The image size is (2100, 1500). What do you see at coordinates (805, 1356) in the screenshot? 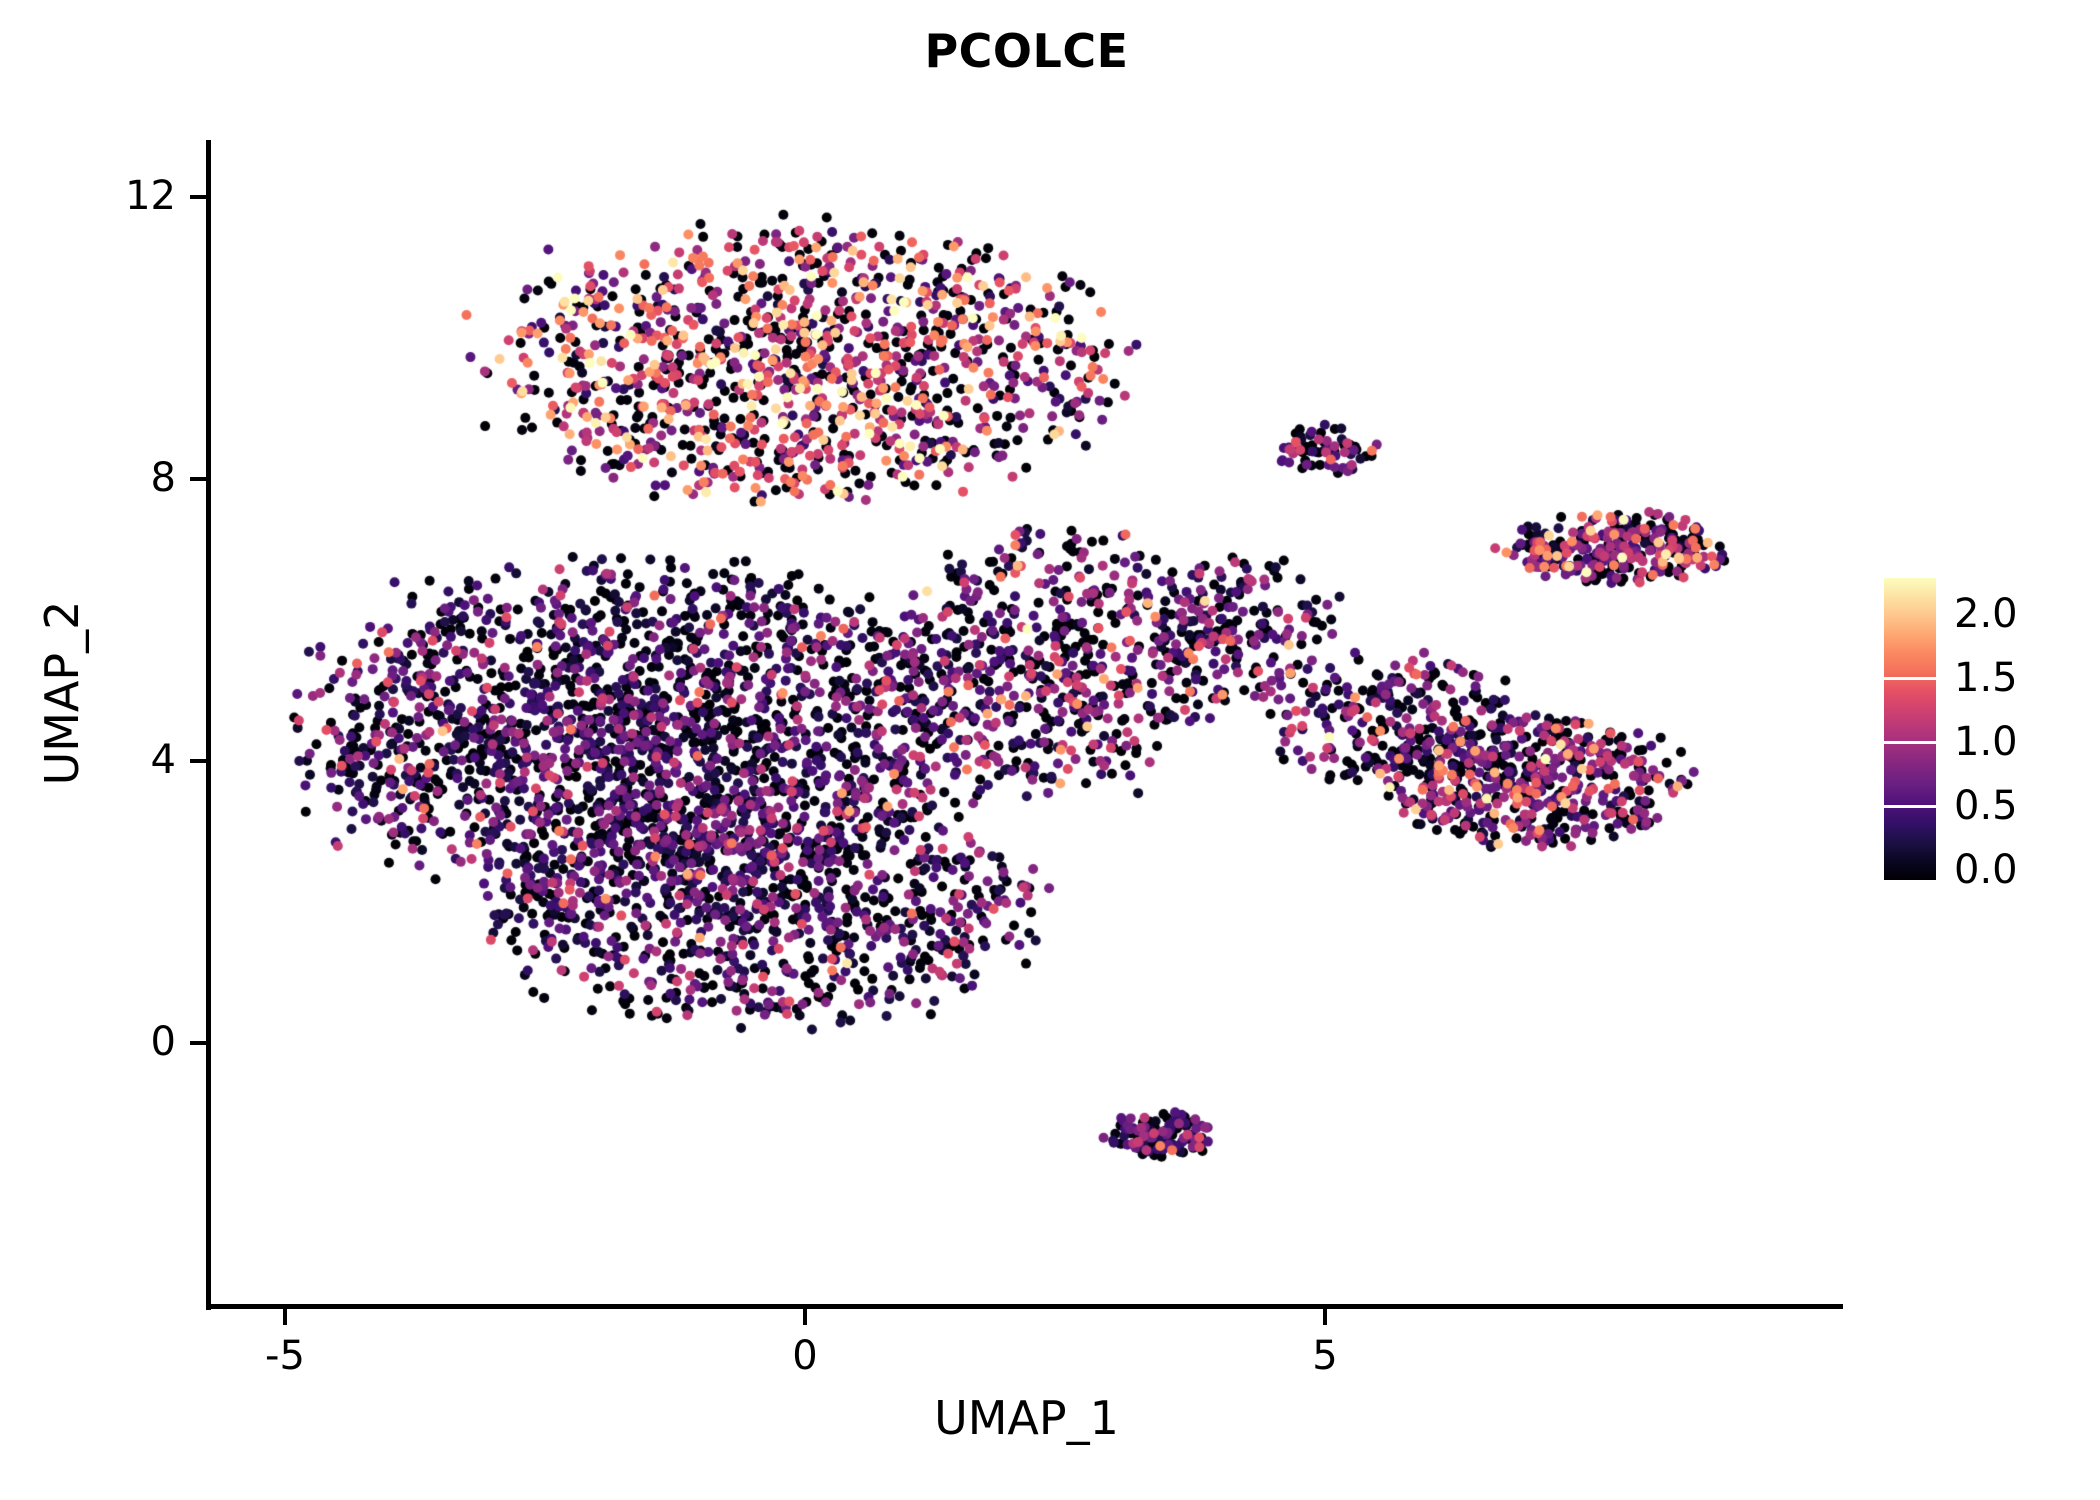
I see `x-tick-label-0: 0` at bounding box center [805, 1356].